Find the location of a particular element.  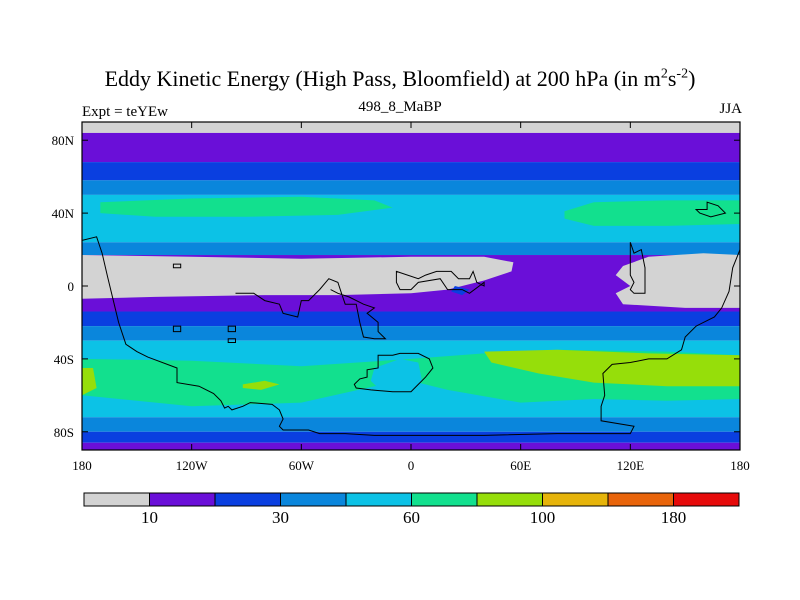

season-label: JJA is located at coordinates (730, 109).